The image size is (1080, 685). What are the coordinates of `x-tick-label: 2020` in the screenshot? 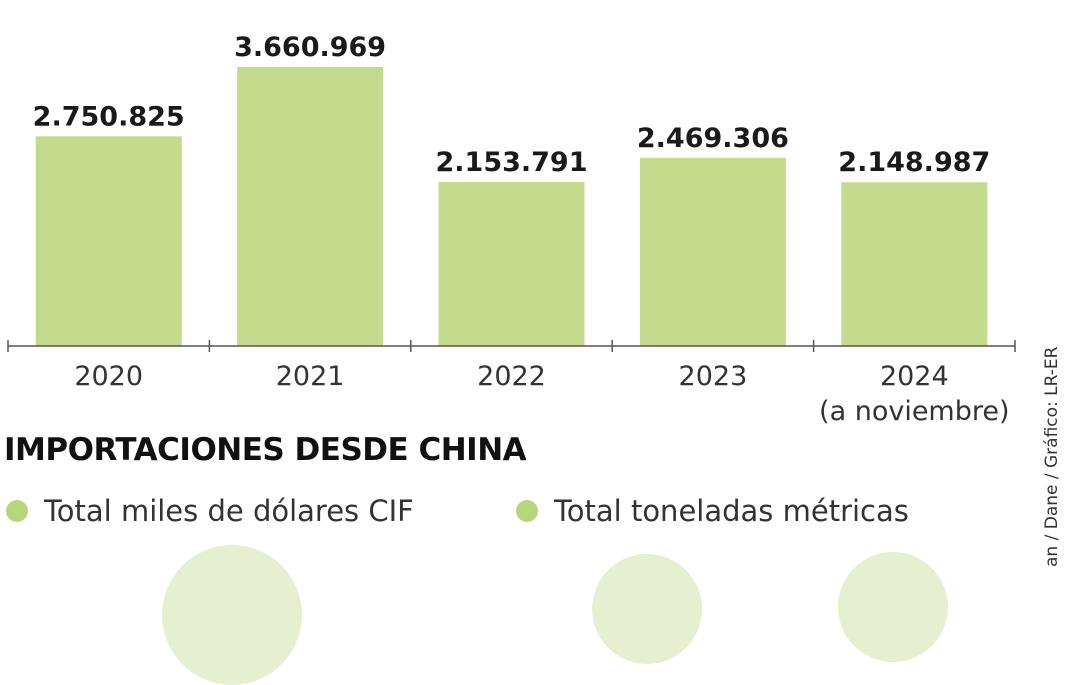 It's located at (108, 376).